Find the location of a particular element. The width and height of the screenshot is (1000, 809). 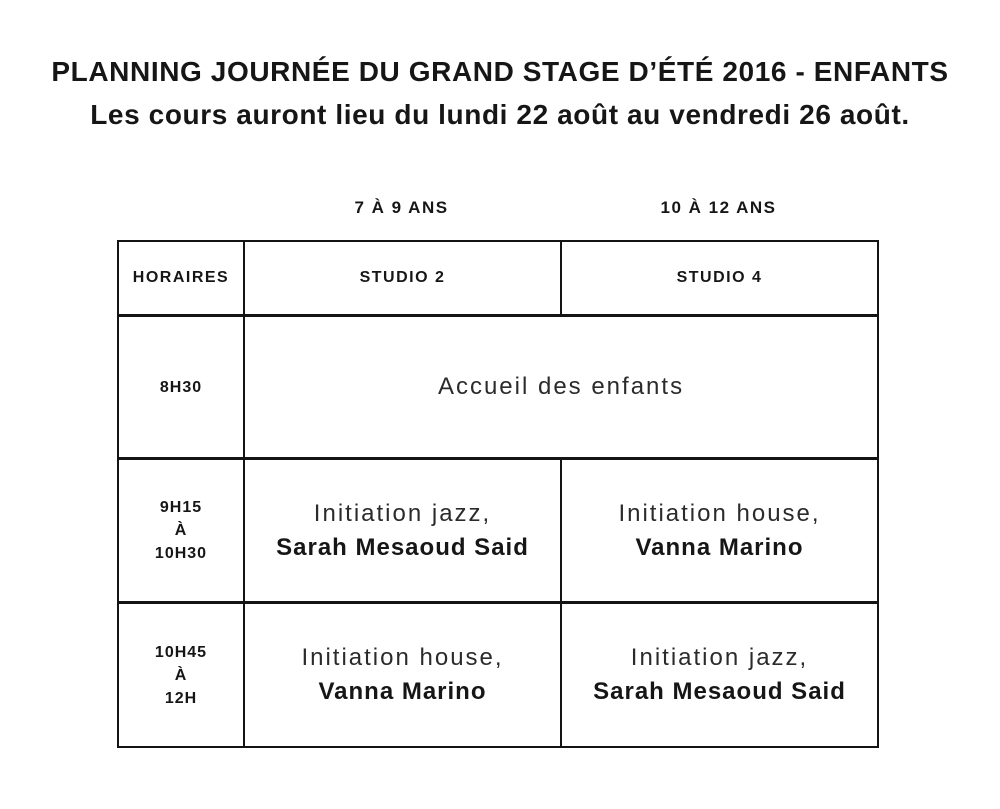

time-cell-10h45: 10H45 À 12H is located at coordinates (181, 674).